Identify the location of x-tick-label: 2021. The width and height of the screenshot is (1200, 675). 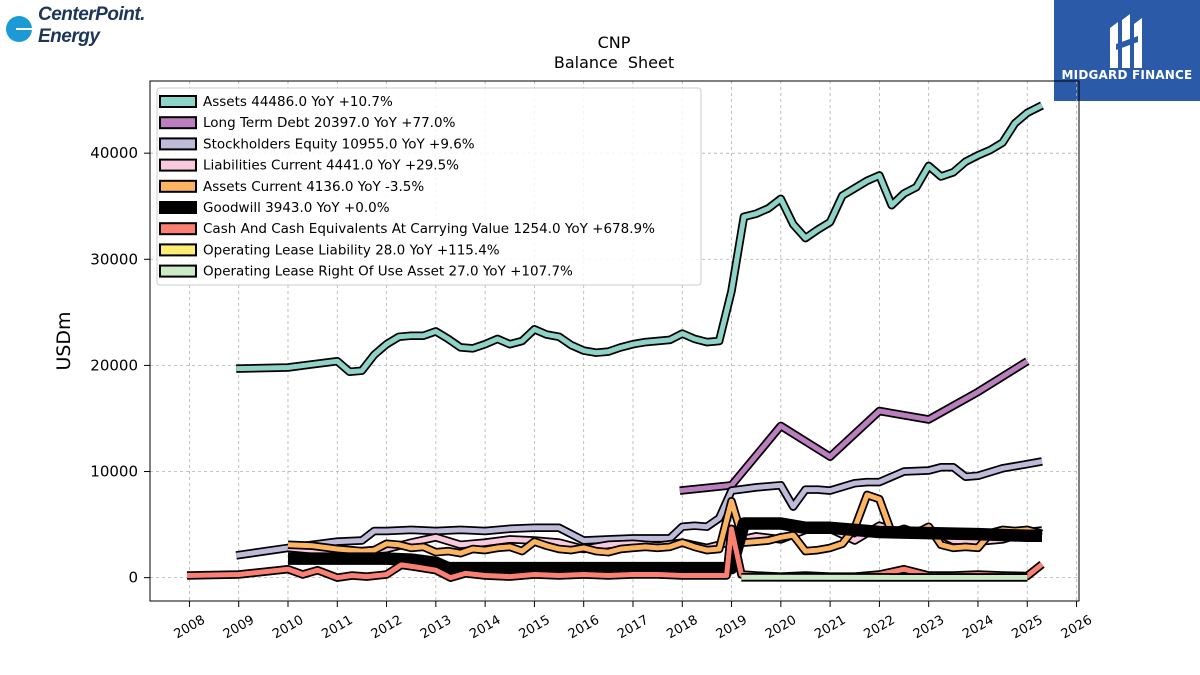
(830, 628).